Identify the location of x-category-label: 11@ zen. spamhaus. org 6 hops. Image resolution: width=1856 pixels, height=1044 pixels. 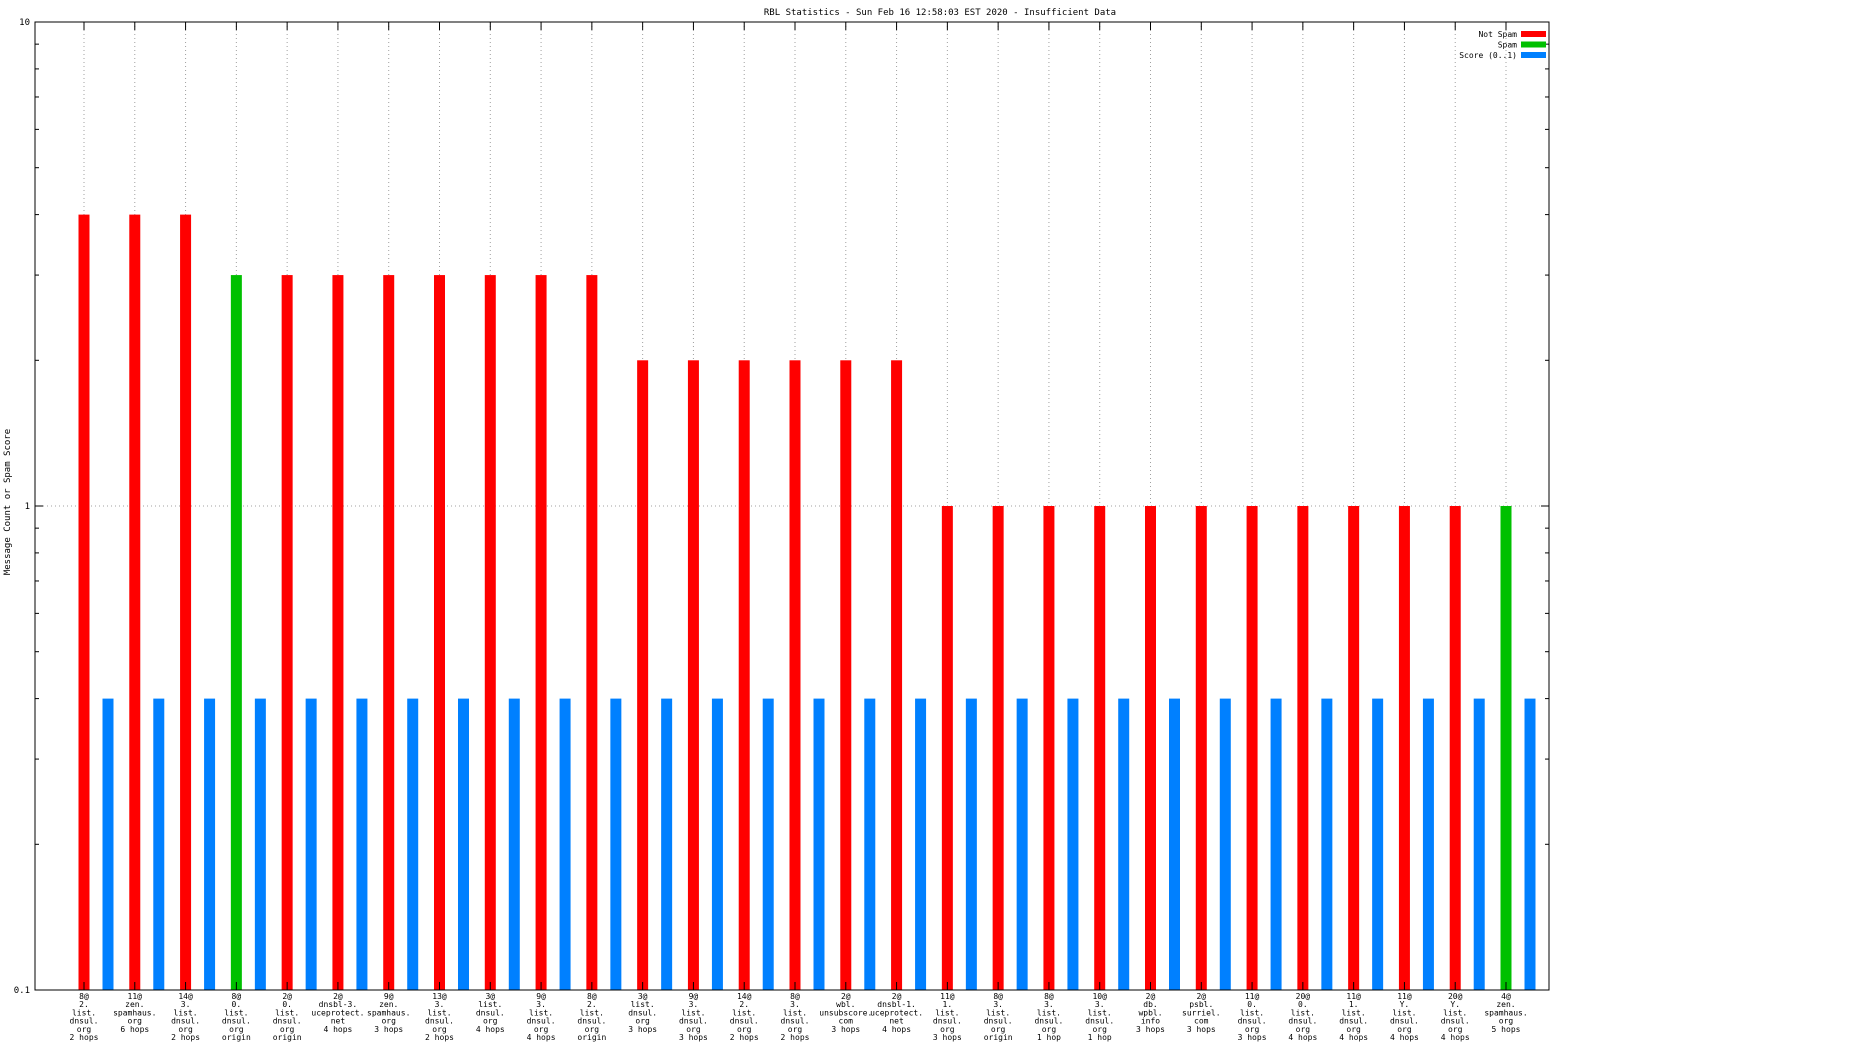
(134, 1013).